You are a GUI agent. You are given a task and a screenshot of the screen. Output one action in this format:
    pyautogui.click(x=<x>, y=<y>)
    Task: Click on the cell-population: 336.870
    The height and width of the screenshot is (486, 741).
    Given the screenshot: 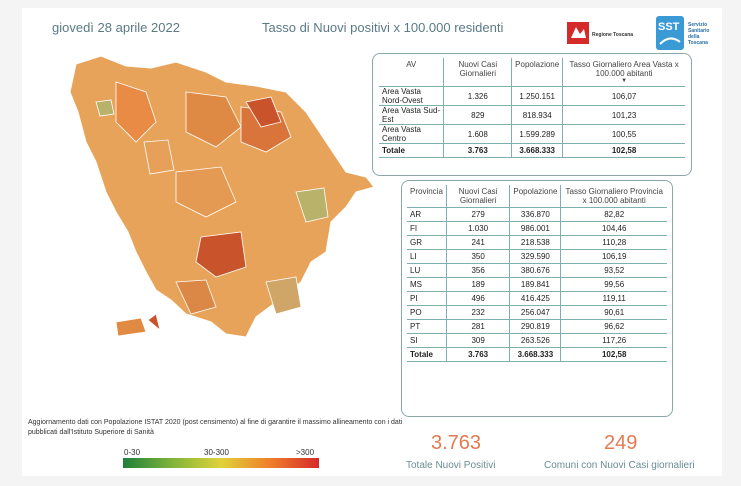 What is the action you would take?
    pyautogui.click(x=535, y=214)
    